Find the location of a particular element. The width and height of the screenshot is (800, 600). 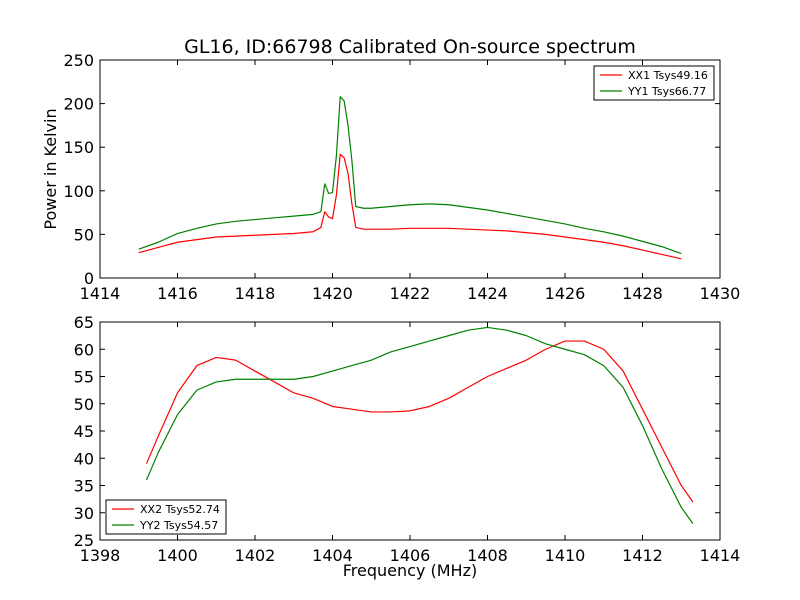

legend-entry: YY1 Tsys66.77 is located at coordinates (666, 91).